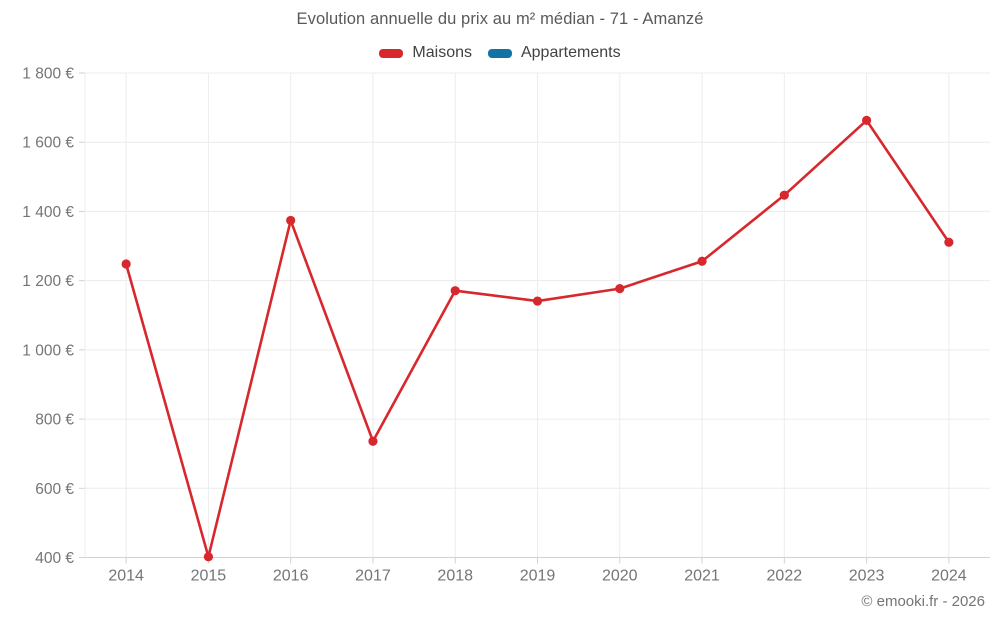 The image size is (1000, 625). I want to click on data-point-maisons-2023, so click(866, 120).